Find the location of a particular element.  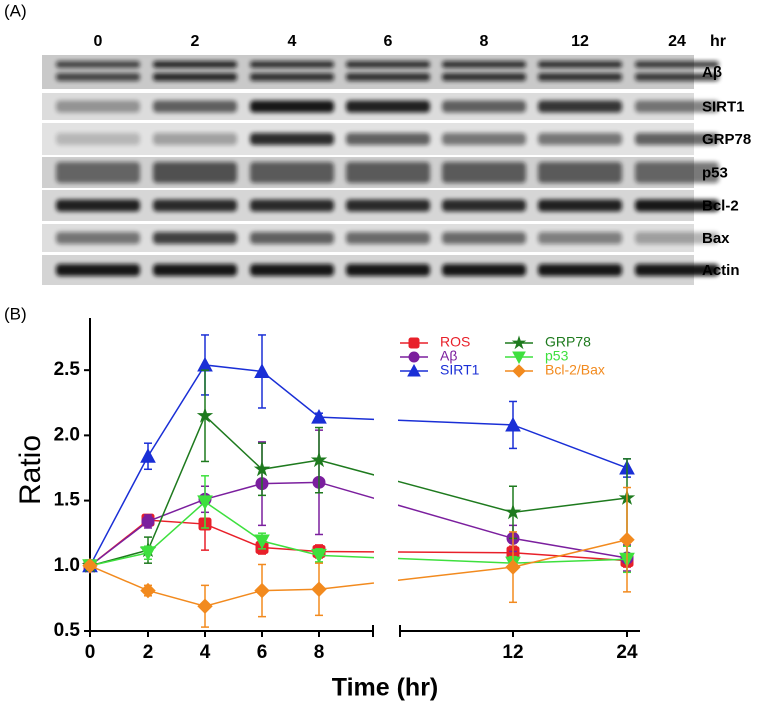

x-tick-label: 8 is located at coordinates (319, 652).